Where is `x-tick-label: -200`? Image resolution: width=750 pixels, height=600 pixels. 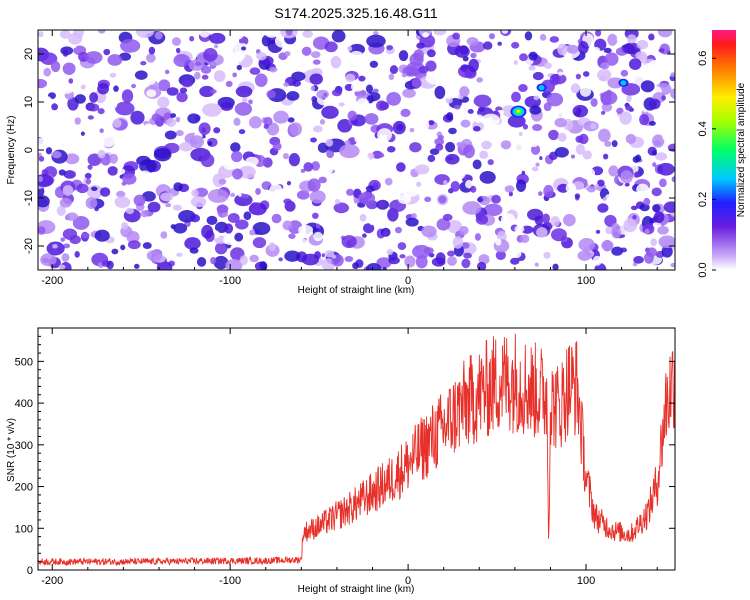
x-tick-label: -200 is located at coordinates (52, 281).